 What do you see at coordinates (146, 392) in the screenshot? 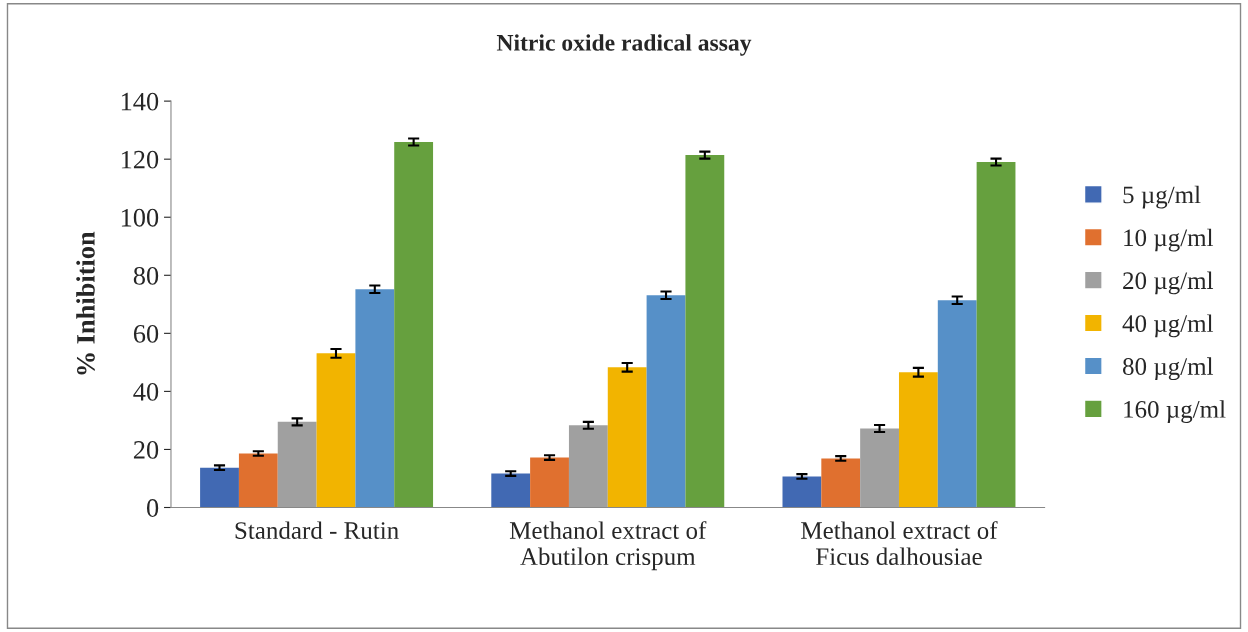
I see `y-tick-label: 40` at bounding box center [146, 392].